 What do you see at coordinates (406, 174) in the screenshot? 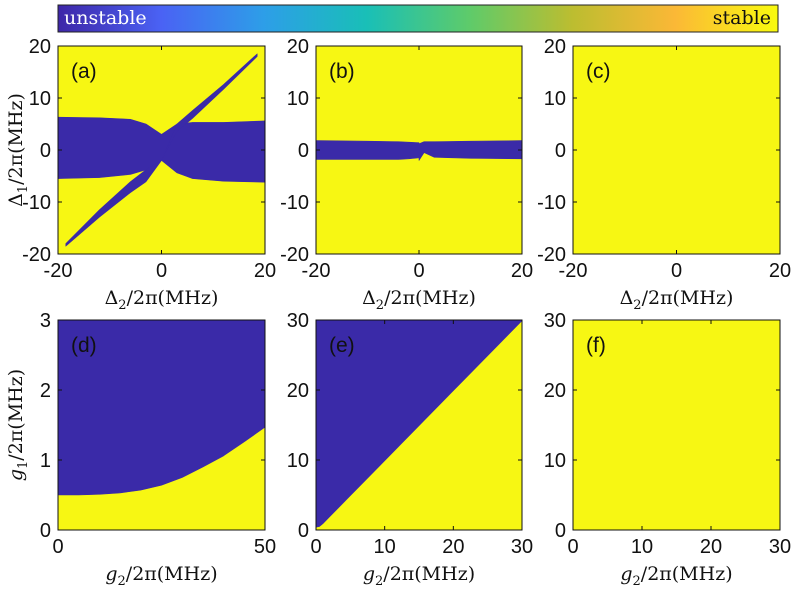
I see `panel-b: -20 0 20 -20 -10 0 10 20 (b) Δ2/2π(MHz)` at bounding box center [406, 174].